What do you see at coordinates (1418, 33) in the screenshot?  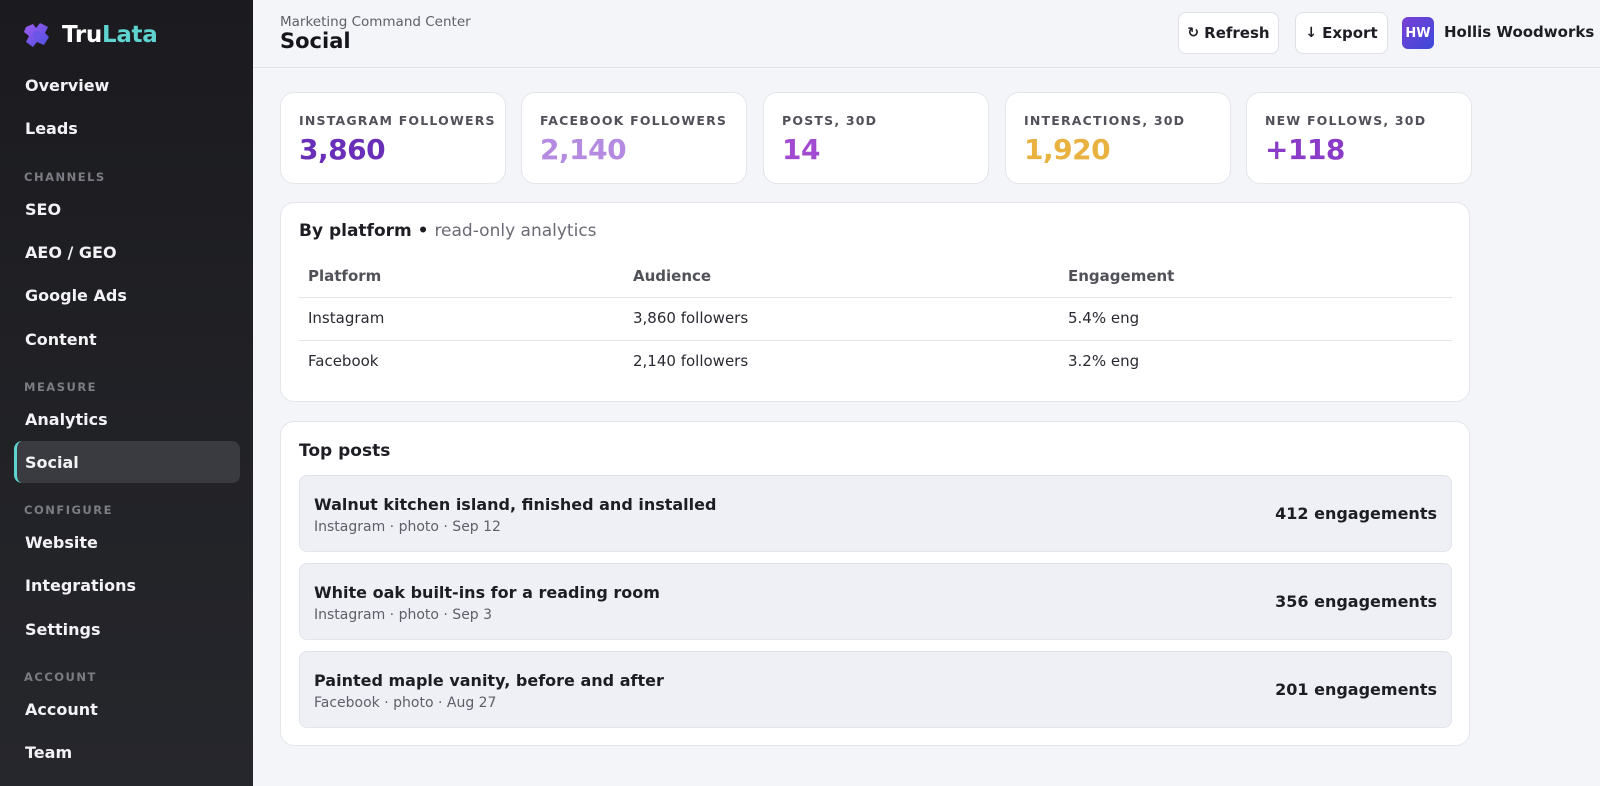 I see `avatar: HW` at bounding box center [1418, 33].